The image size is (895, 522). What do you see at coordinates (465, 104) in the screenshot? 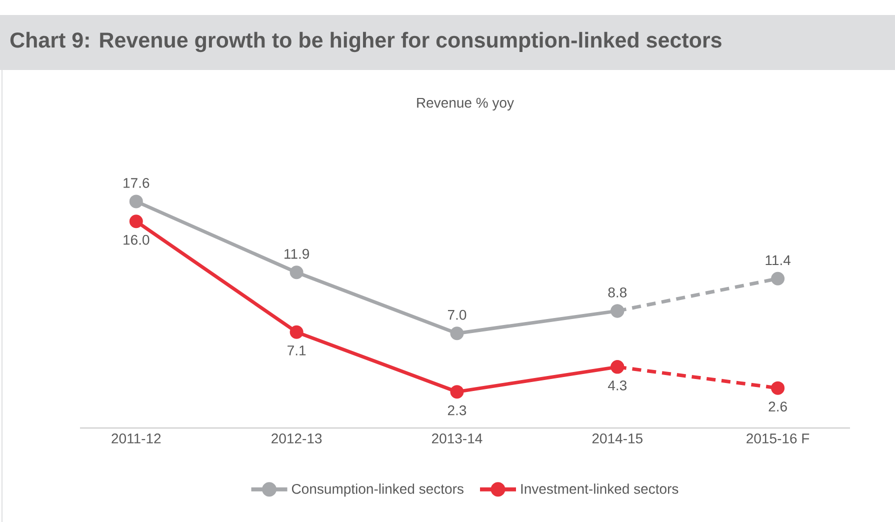
I see `chart-subtitle: Revenue % yoy` at bounding box center [465, 104].